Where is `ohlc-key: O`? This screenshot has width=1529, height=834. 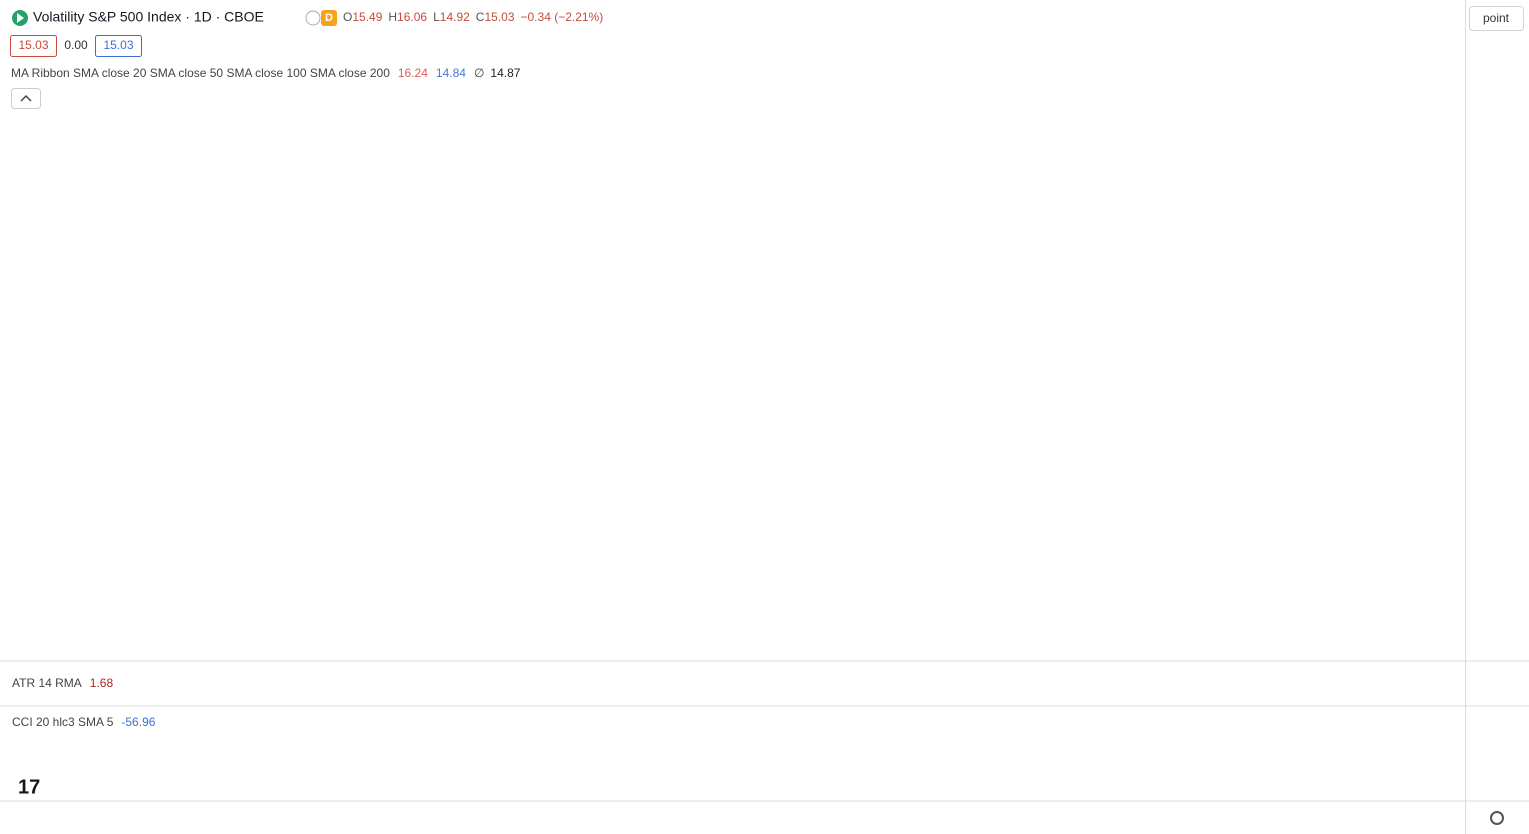
ohlc-key: O is located at coordinates (347, 17).